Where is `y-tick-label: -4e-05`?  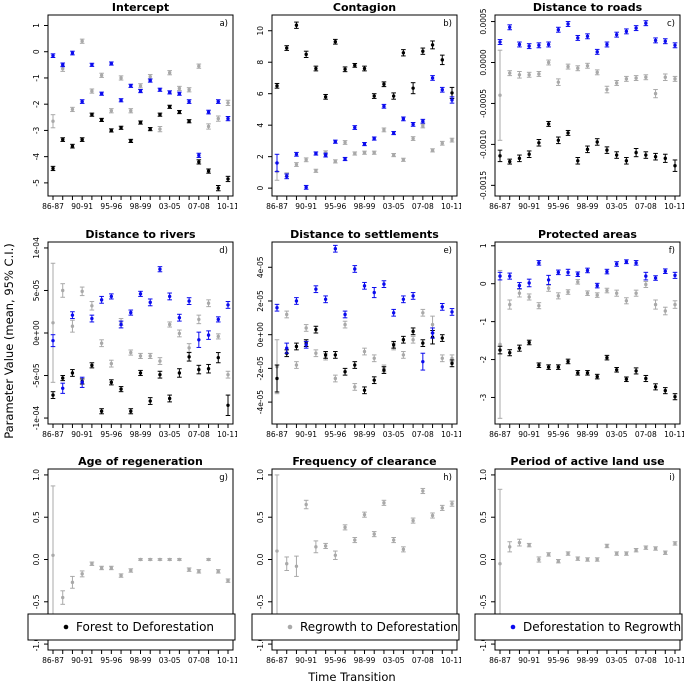 y-tick-label: -4e-05 is located at coordinates (260, 402).